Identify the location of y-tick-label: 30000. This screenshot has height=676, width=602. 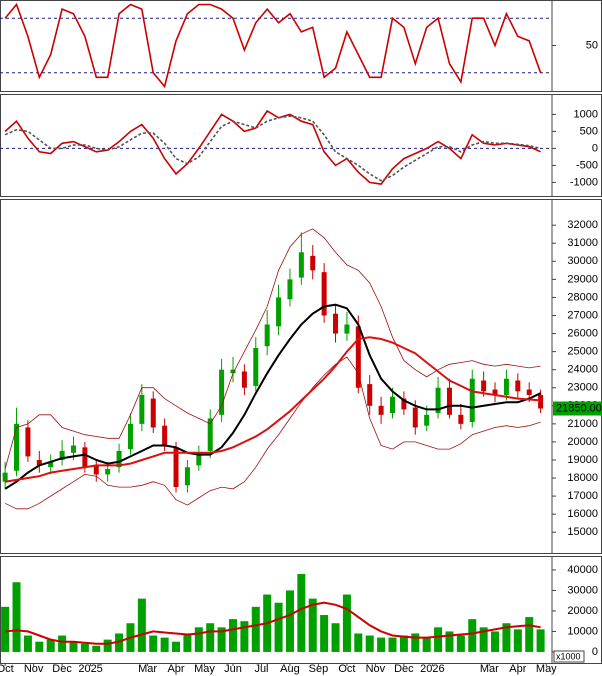
(582, 590).